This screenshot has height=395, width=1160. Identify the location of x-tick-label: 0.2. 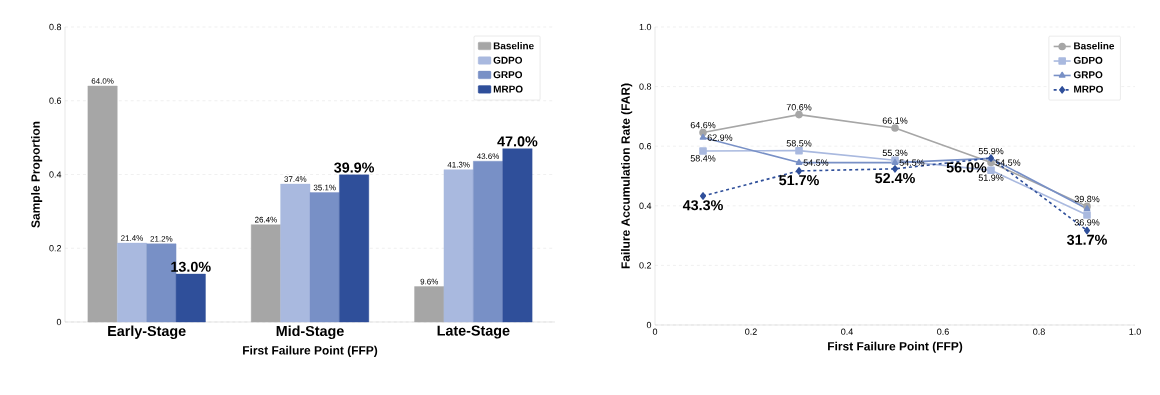
(751, 331).